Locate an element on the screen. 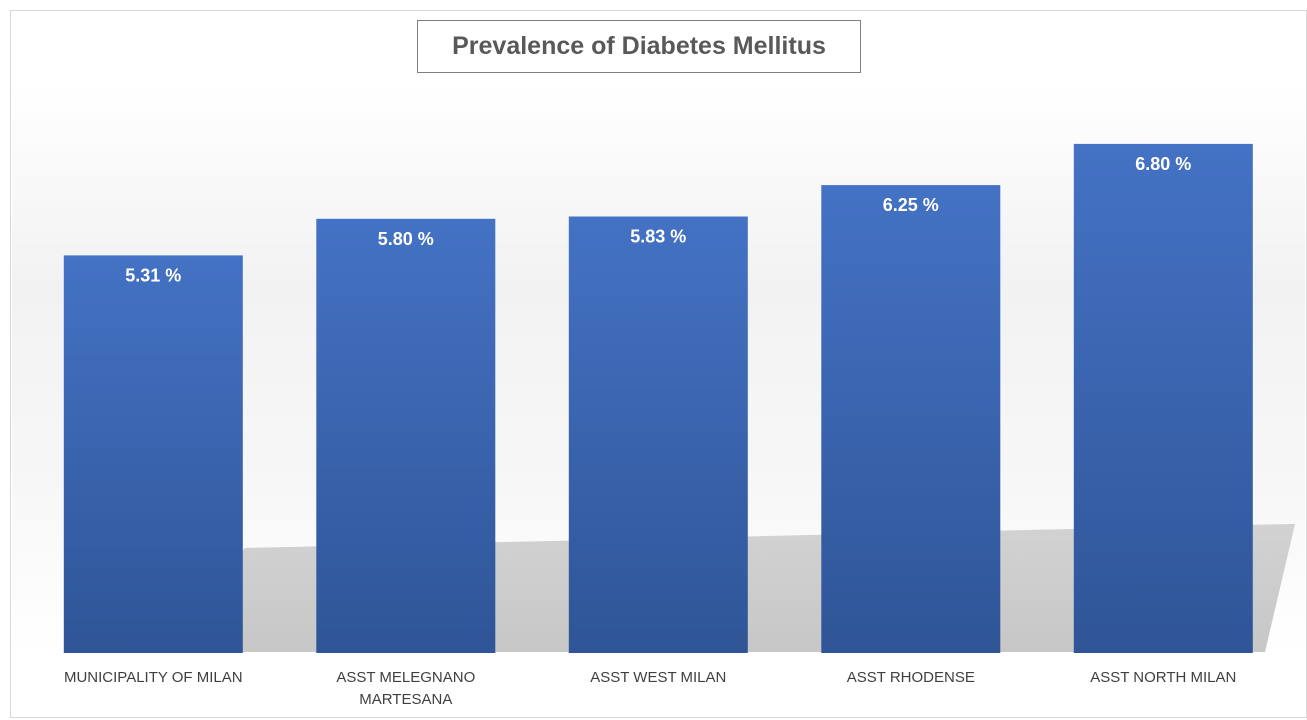  data-label: 6.80 % is located at coordinates (1163, 164).